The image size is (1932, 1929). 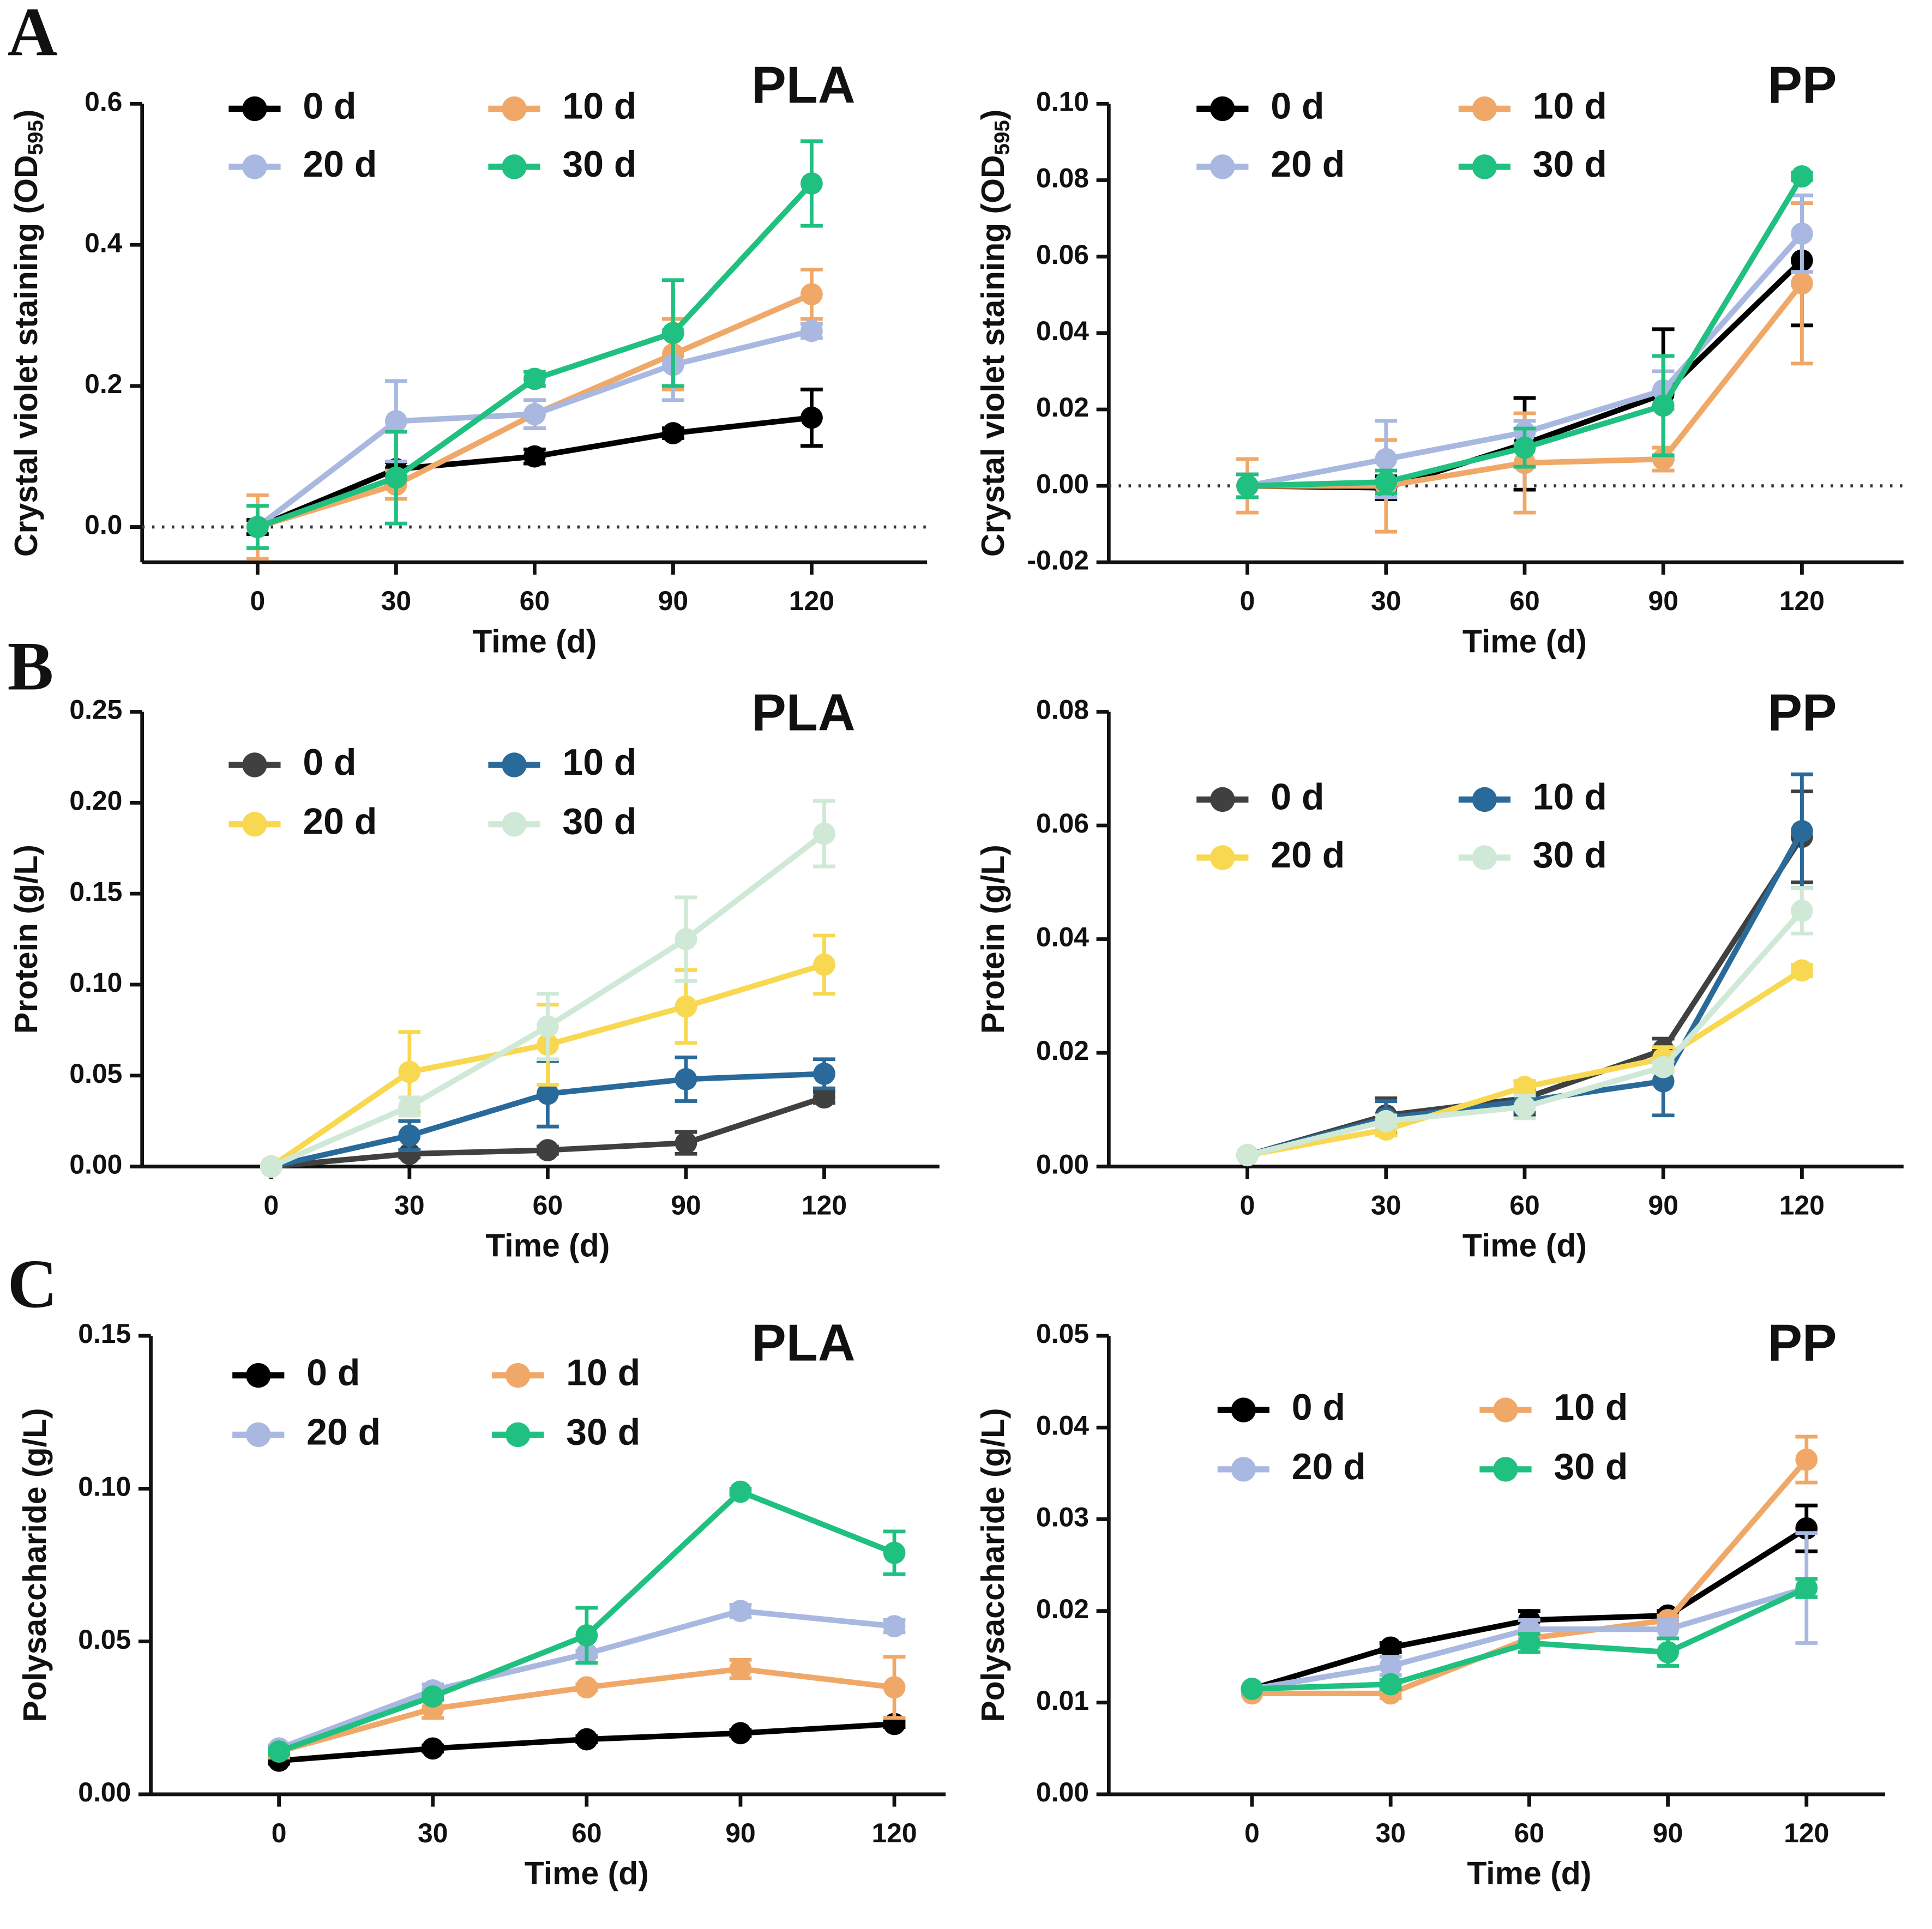 I want to click on y-tick-label: 0.01, so click(x=1062, y=1700).